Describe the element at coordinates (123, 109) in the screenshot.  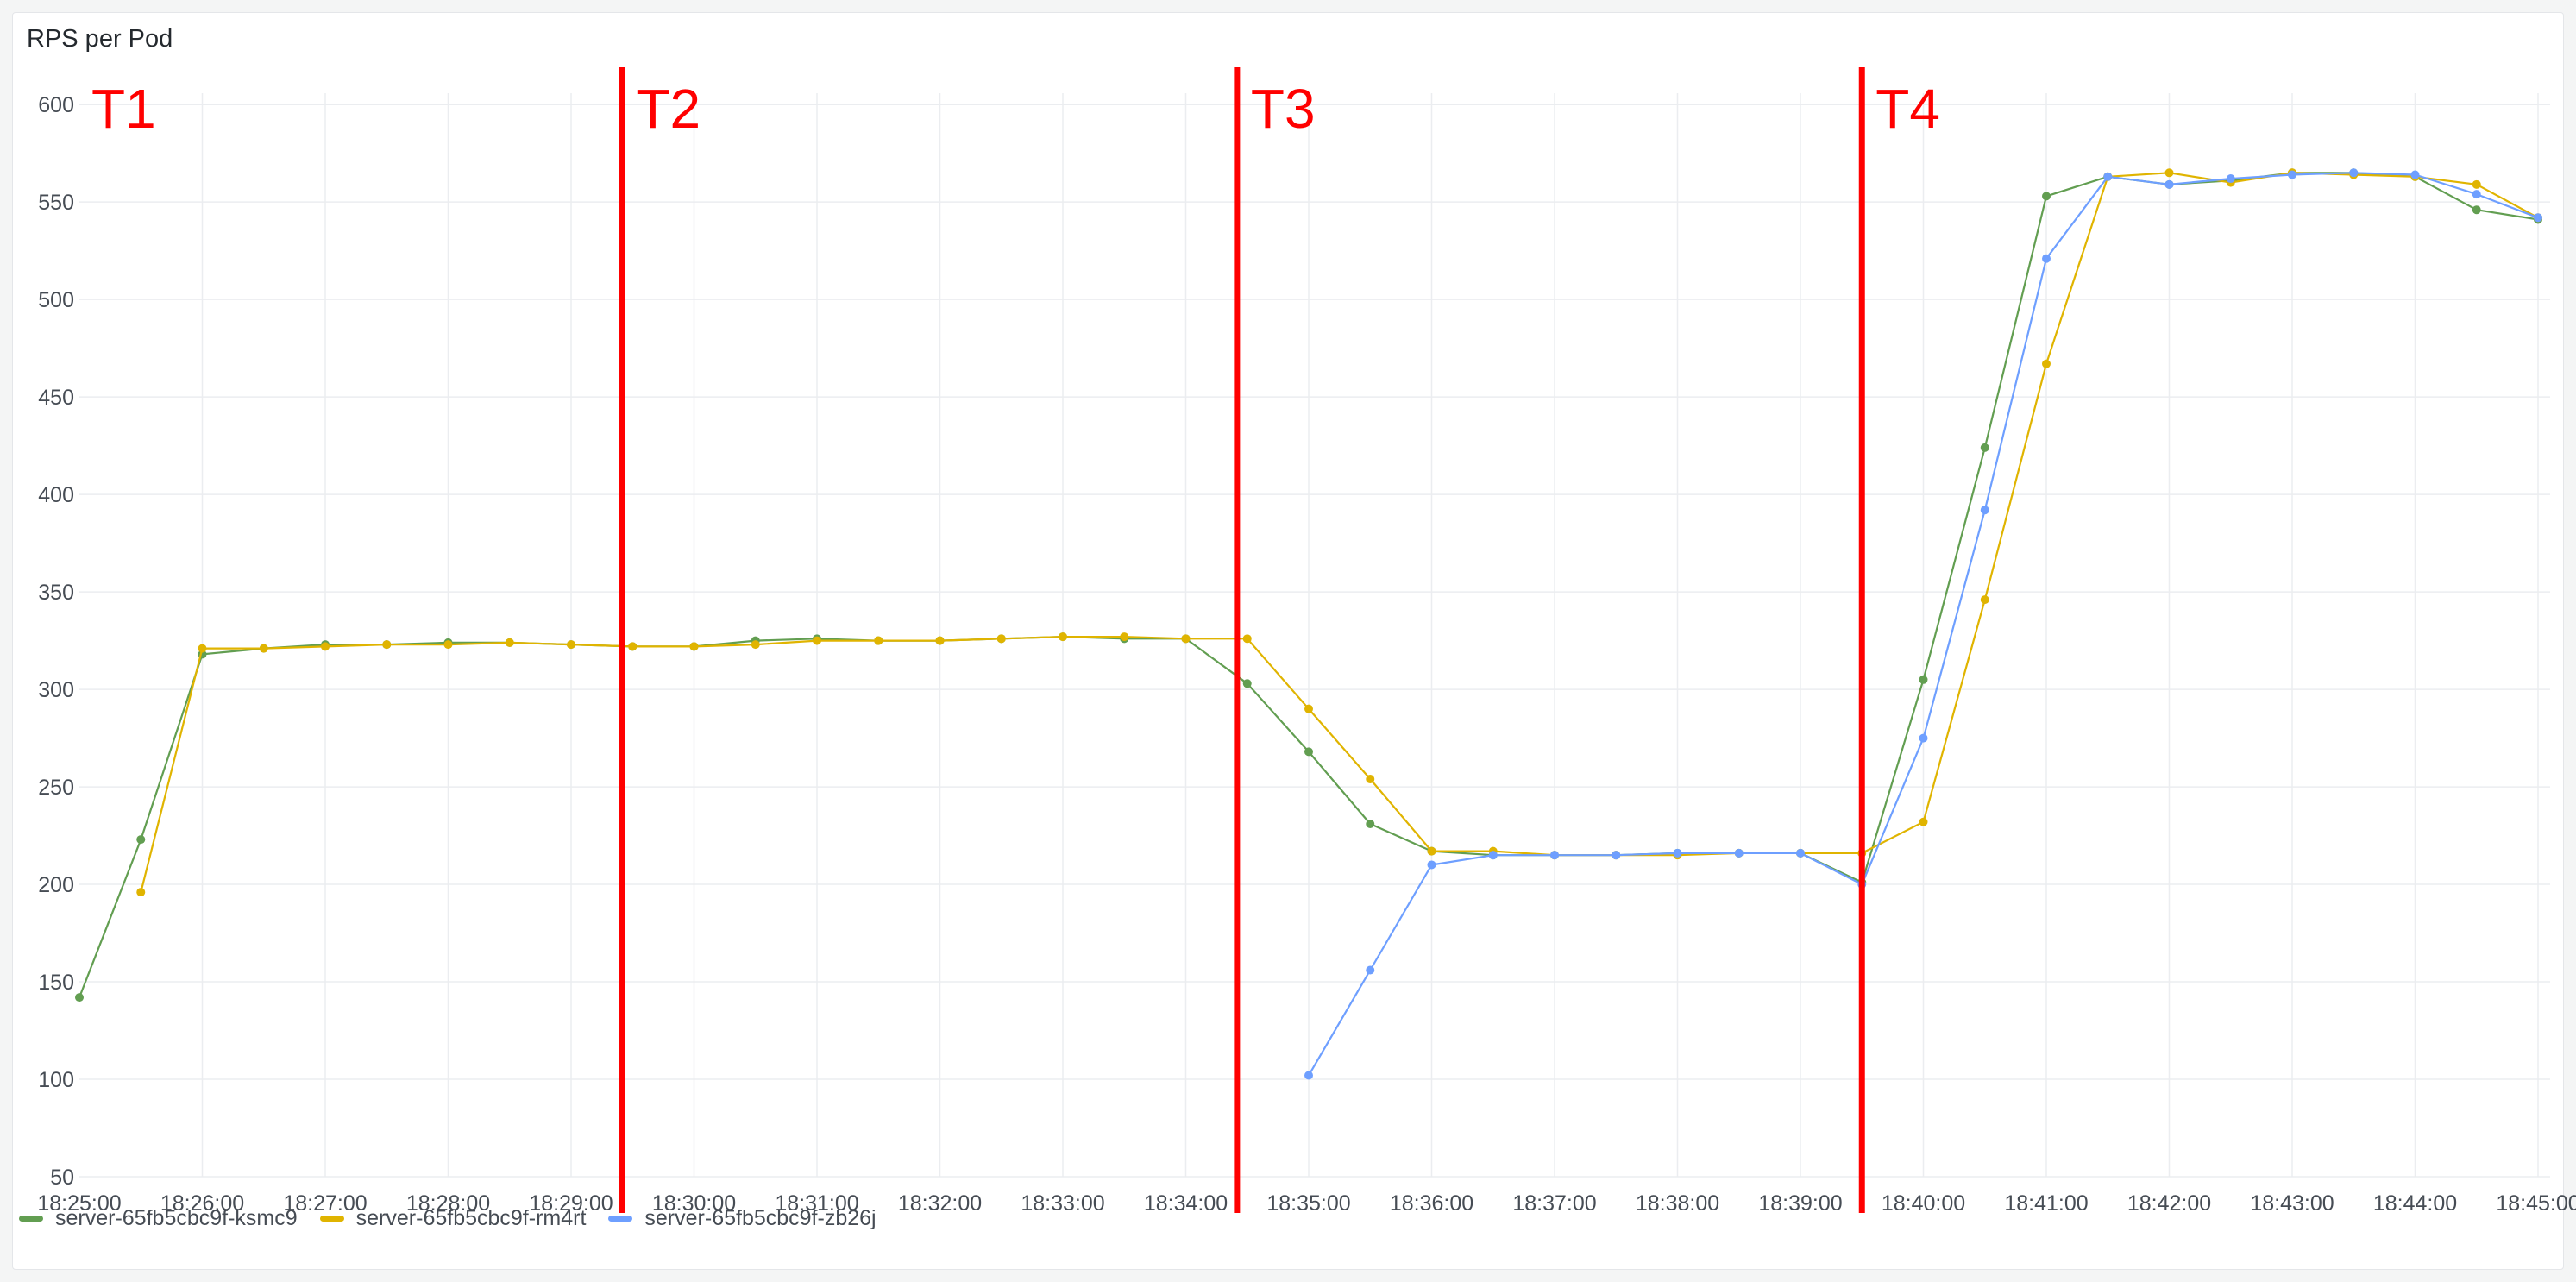
I see `marker-label: T1` at that location.